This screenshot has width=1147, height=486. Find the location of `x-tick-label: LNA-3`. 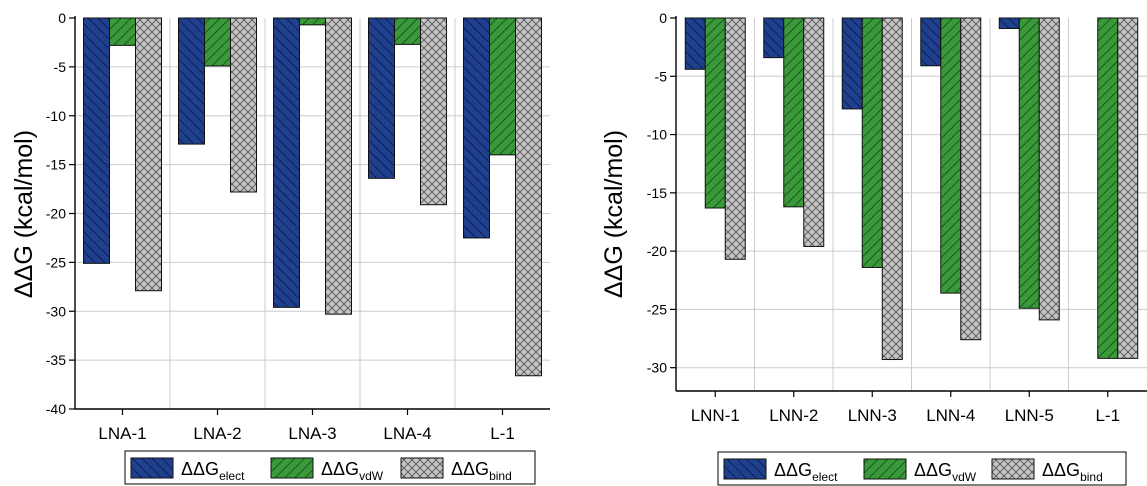

x-tick-label: LNA-3 is located at coordinates (312, 433).